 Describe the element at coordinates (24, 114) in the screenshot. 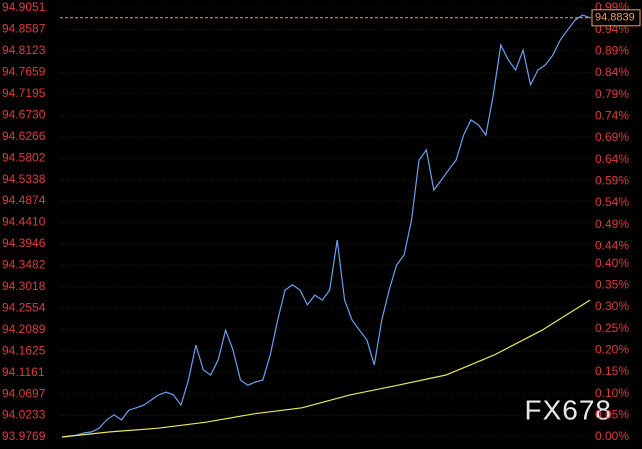

I see `y-tick-label: 94.6730` at that location.